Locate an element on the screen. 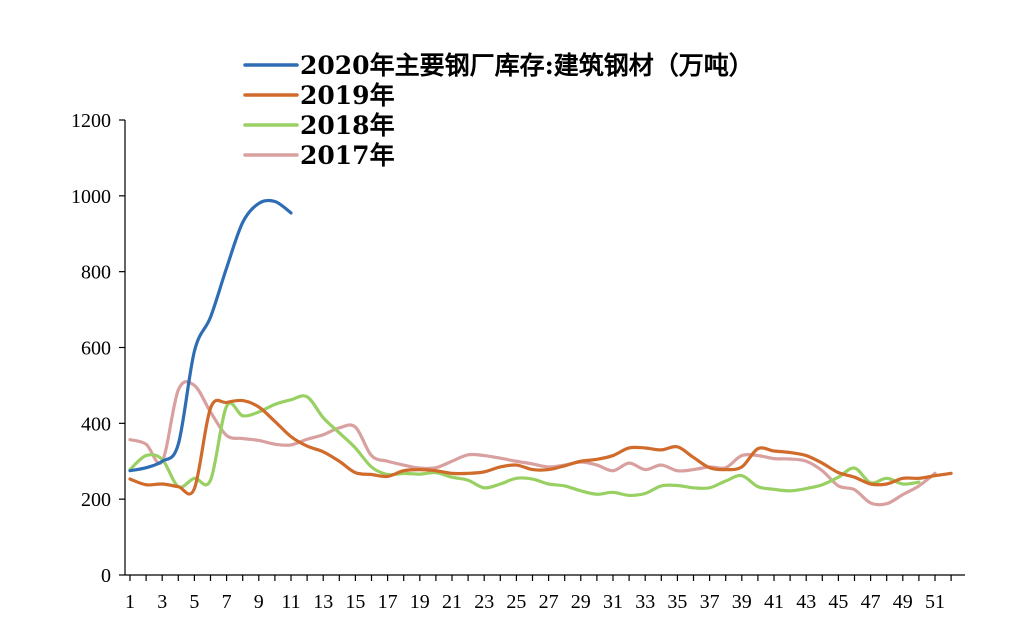 The image size is (1024, 644). y-tick-label: 800 is located at coordinates (96, 273).